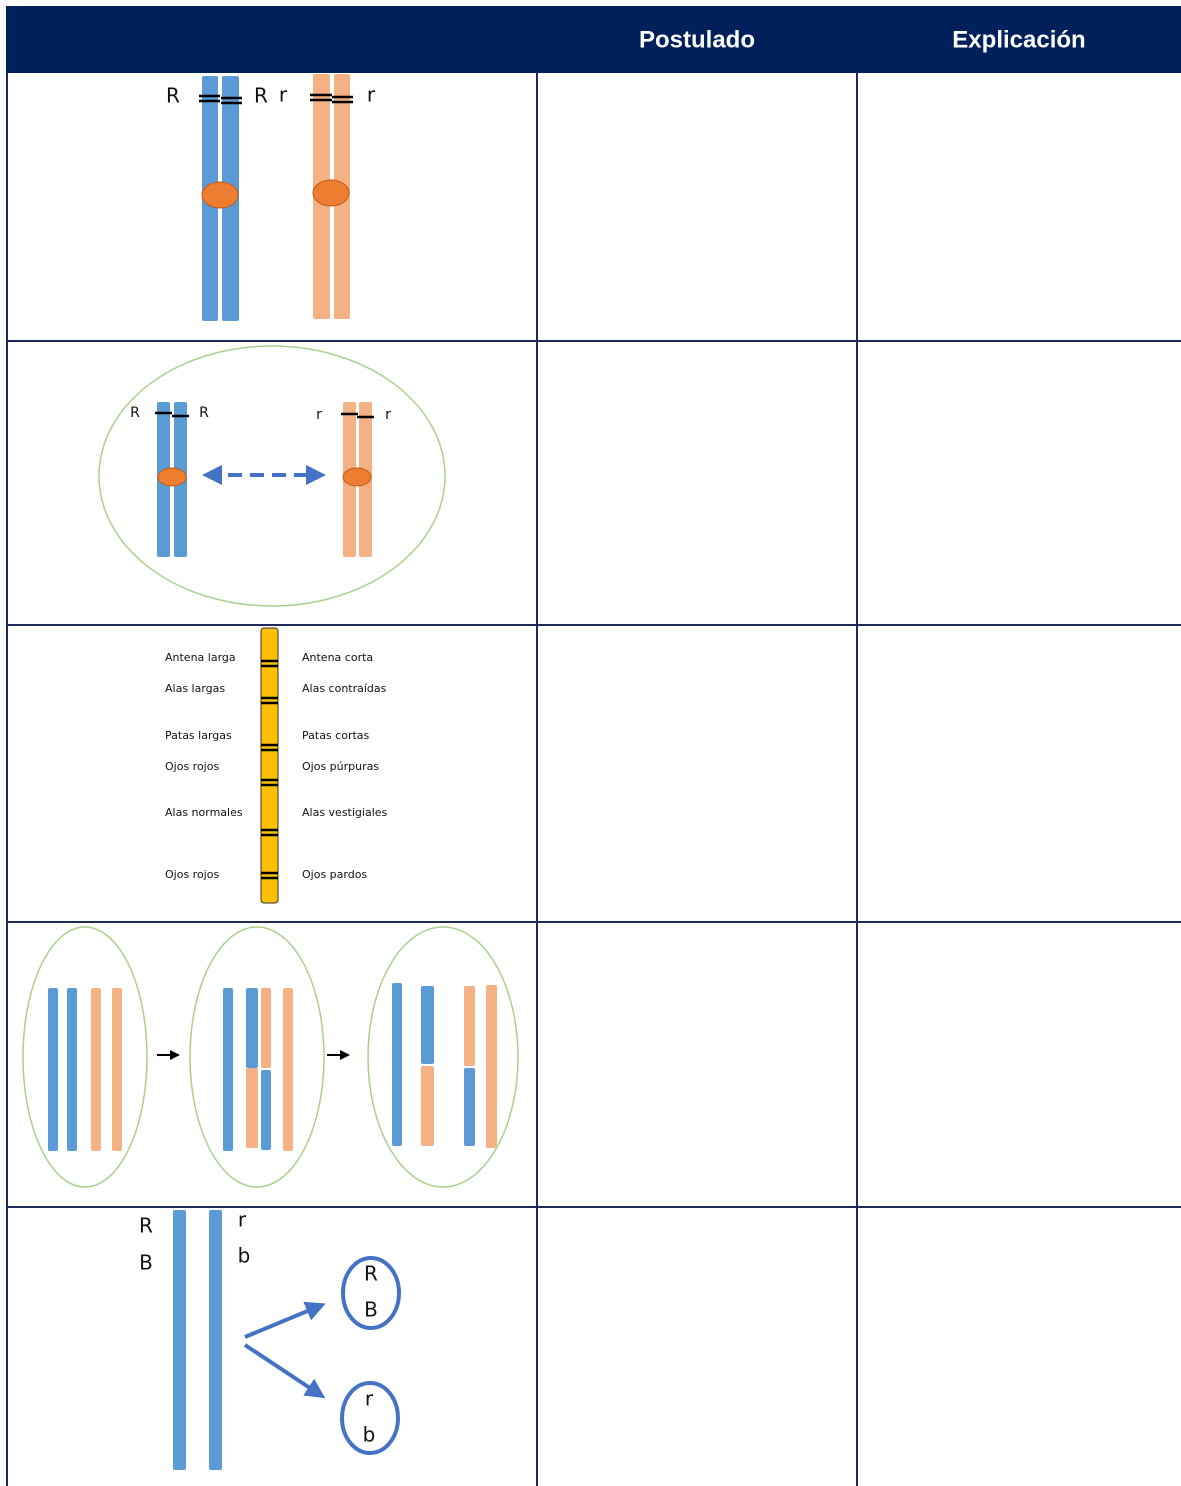 This screenshot has height=1486, width=1181. What do you see at coordinates (270, 1057) in the screenshot?
I see `crossing-over-diagram` at bounding box center [270, 1057].